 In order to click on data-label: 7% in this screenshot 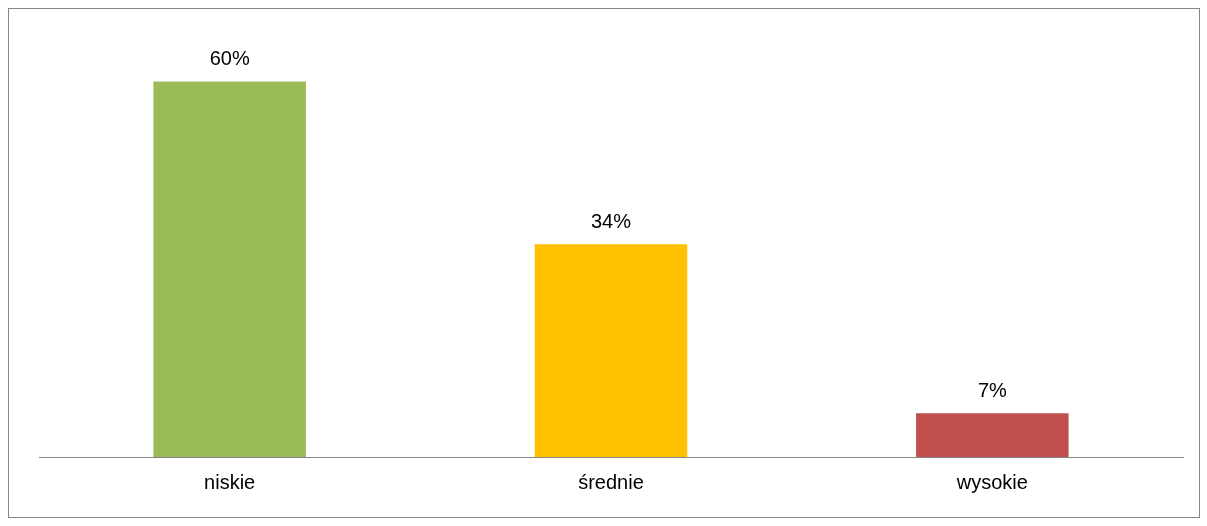, I will do `click(992, 389)`.